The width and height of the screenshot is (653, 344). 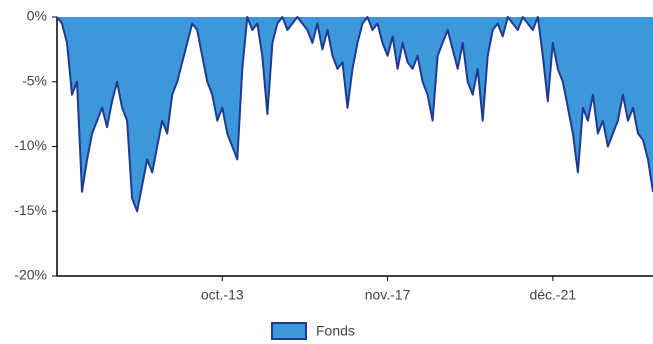 I want to click on y-tick-label: 0%, so click(x=37, y=16).